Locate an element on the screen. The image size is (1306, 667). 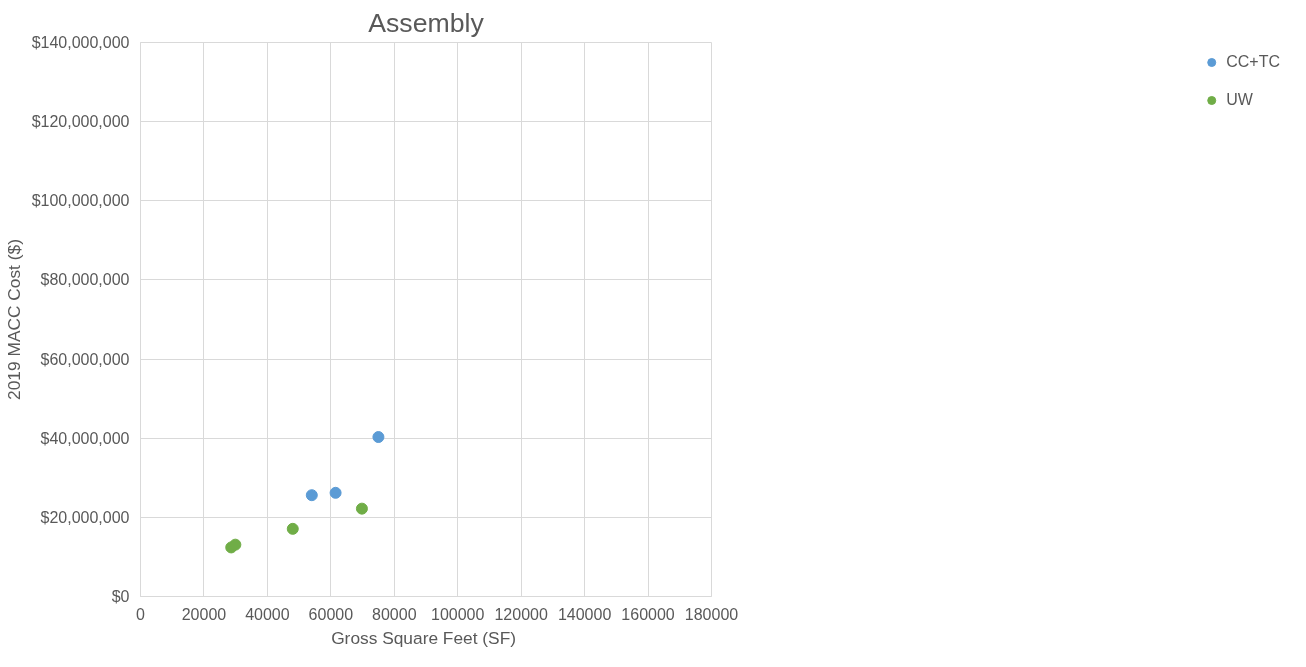
x-tick-label: 160000 is located at coordinates (648, 614).